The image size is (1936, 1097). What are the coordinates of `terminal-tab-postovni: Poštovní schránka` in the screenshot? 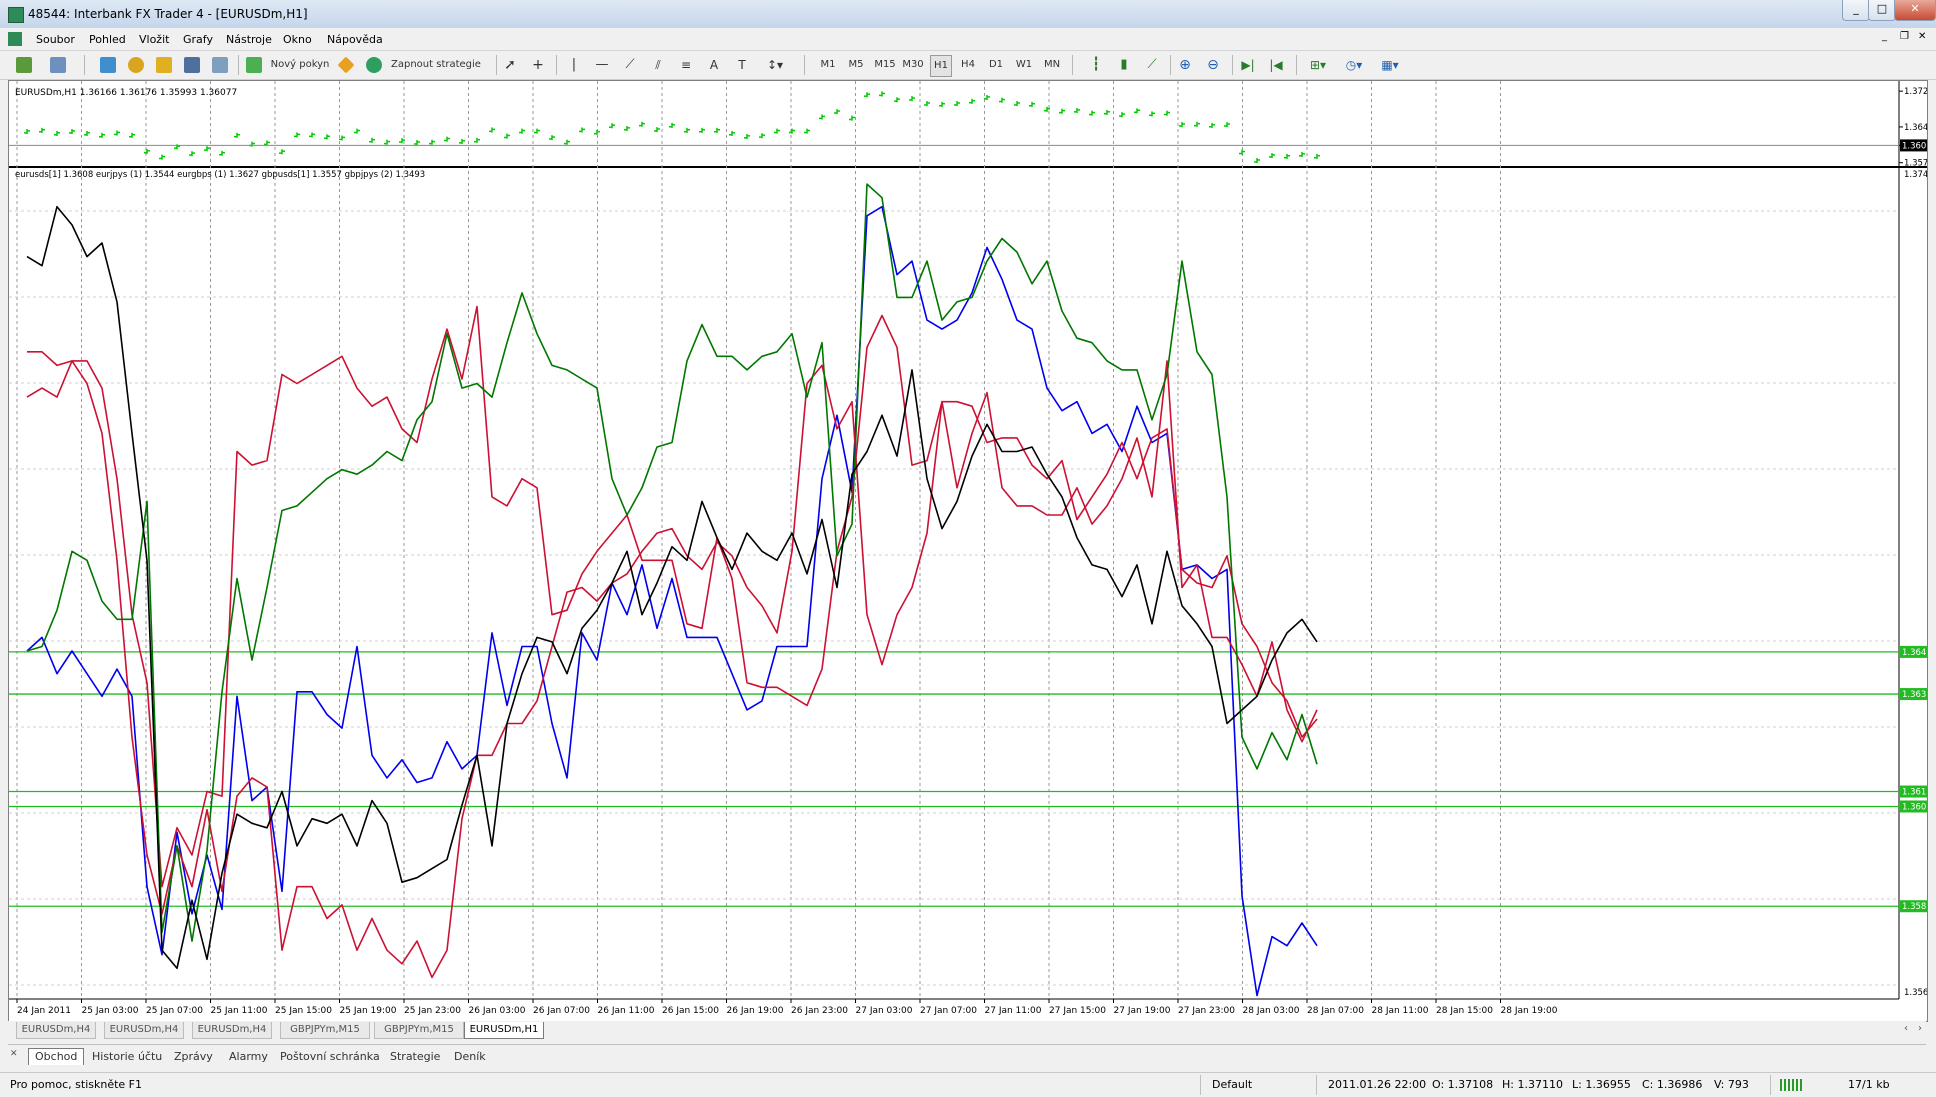 It's located at (330, 1056).